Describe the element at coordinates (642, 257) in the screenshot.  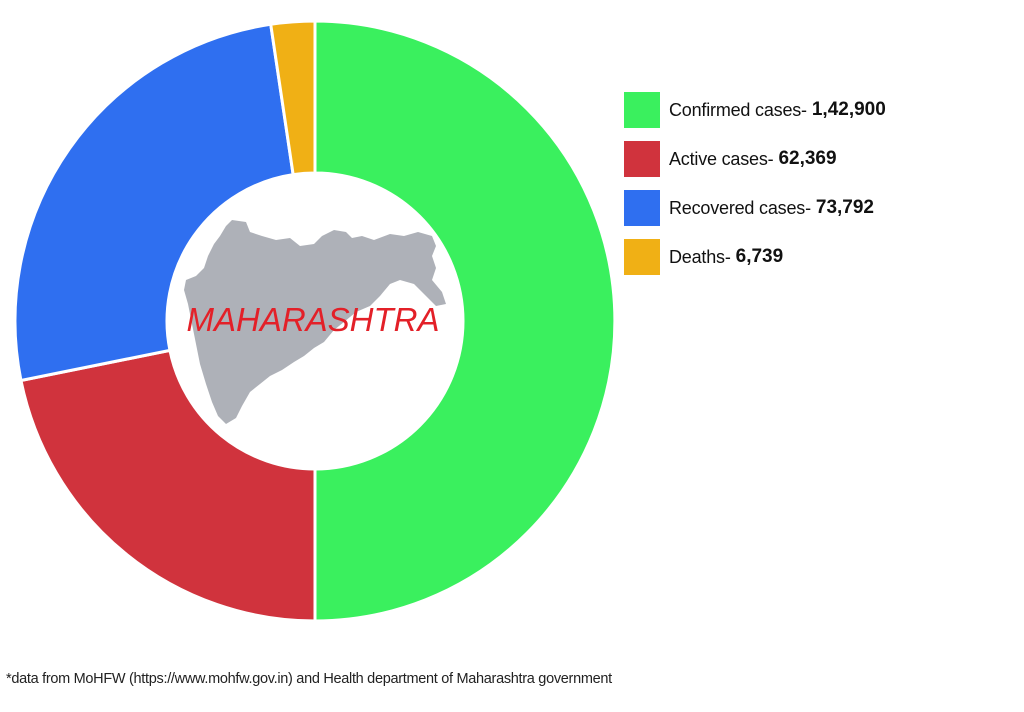
I see `legend-swatch-deaths` at that location.